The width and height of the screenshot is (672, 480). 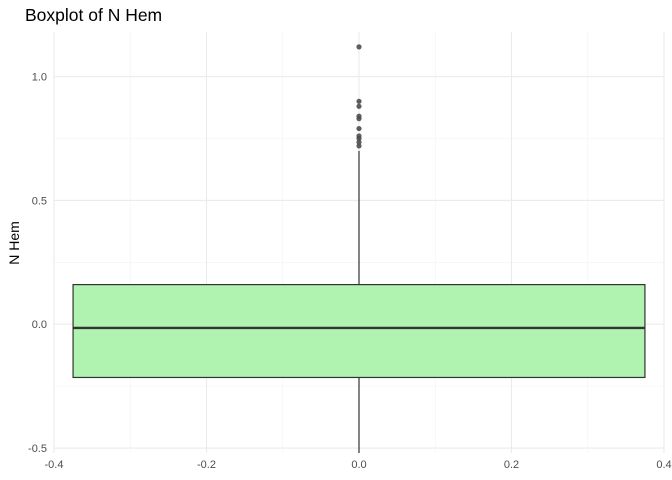 I want to click on y-axis-title: N Hem, so click(x=14, y=243).